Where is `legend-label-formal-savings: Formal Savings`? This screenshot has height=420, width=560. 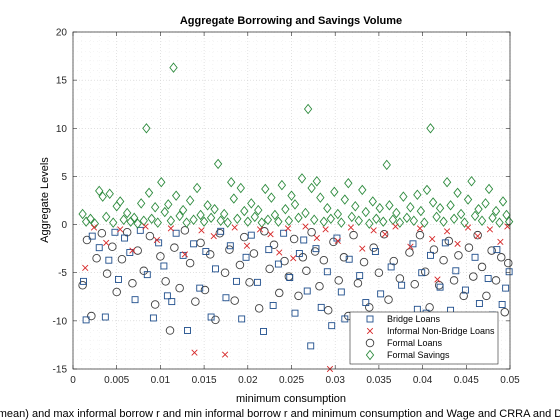 legend-label-formal-savings: Formal Savings is located at coordinates (418, 355).